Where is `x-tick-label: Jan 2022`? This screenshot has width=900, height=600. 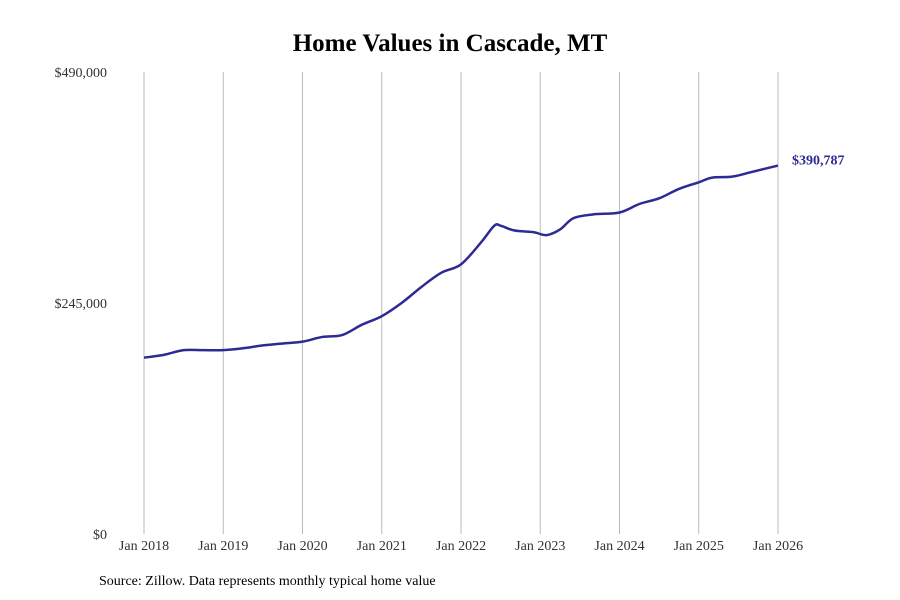 x-tick-label: Jan 2022 is located at coordinates (461, 546).